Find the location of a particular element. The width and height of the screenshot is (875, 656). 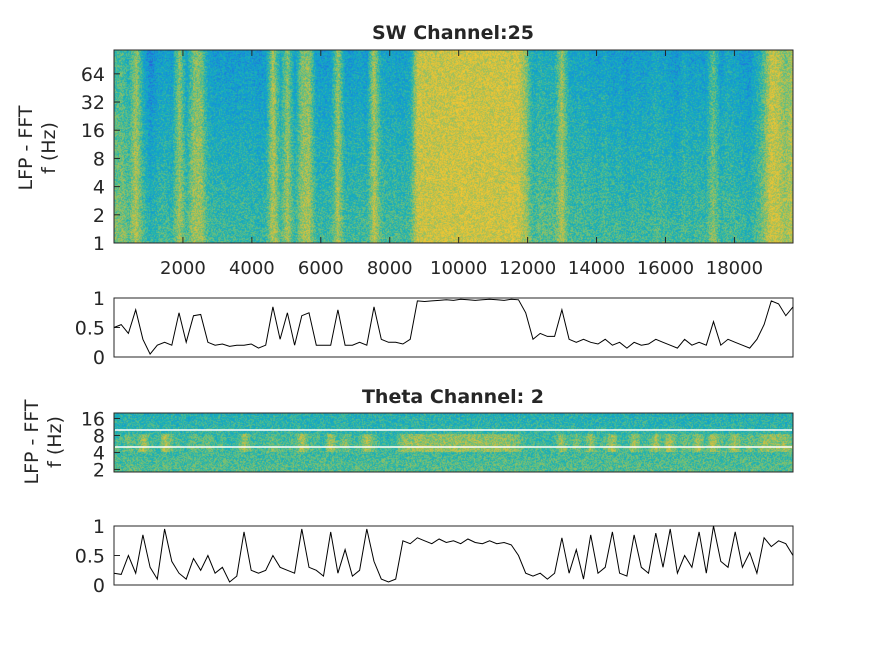

sw-ylabel-2: f (Hz) is located at coordinates (49, 148).